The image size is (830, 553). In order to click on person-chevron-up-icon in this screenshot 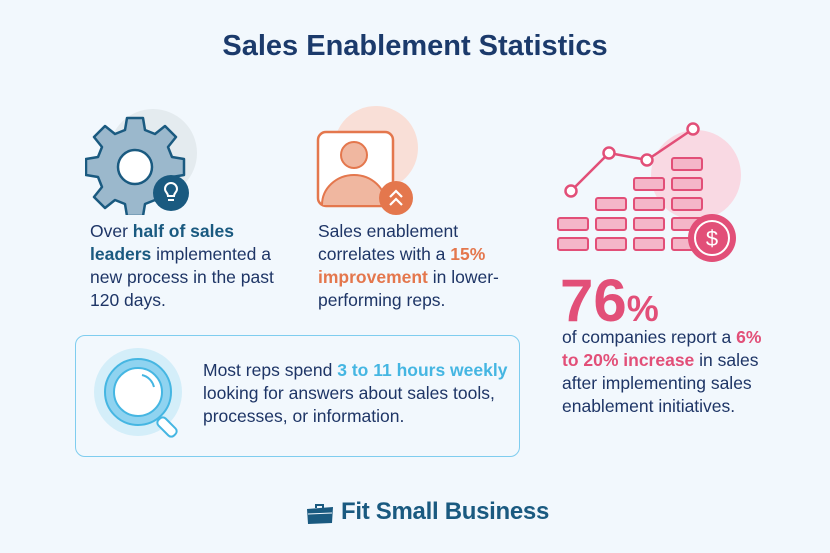, I will do `click(367, 160)`.